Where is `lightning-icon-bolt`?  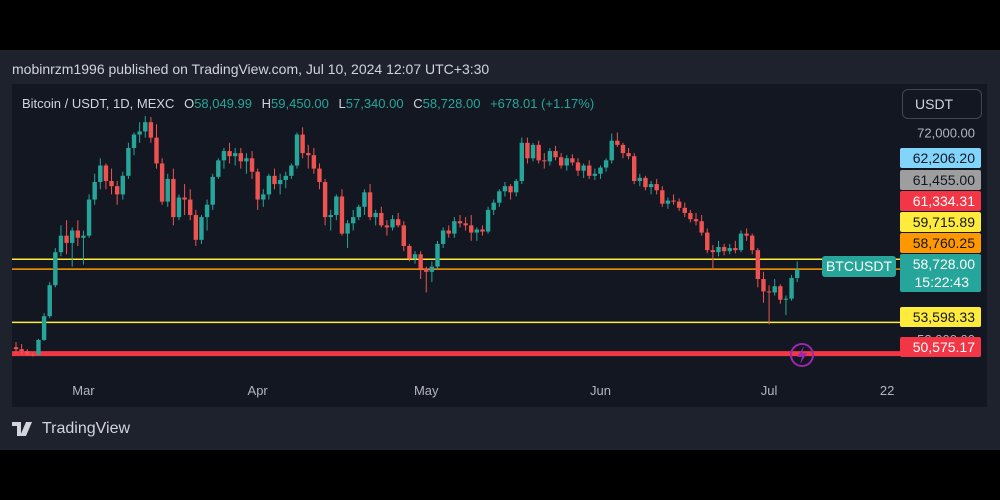 lightning-icon-bolt is located at coordinates (802, 355).